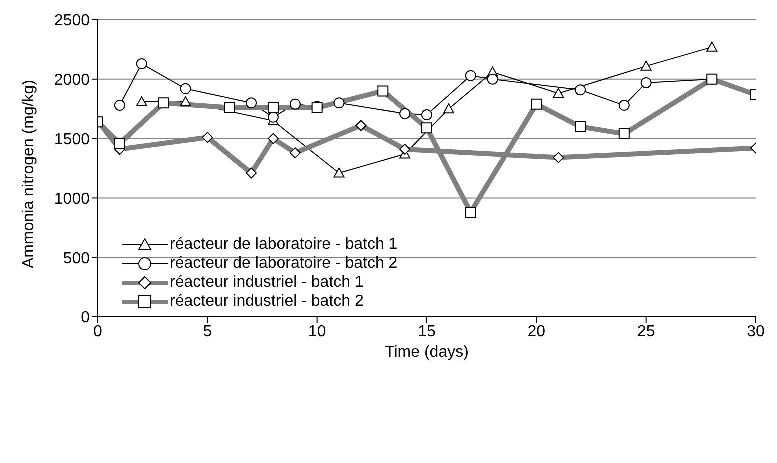 This screenshot has width=777, height=463. Describe the element at coordinates (72, 81) in the screenshot. I see `y-tick-label: 2000` at that location.